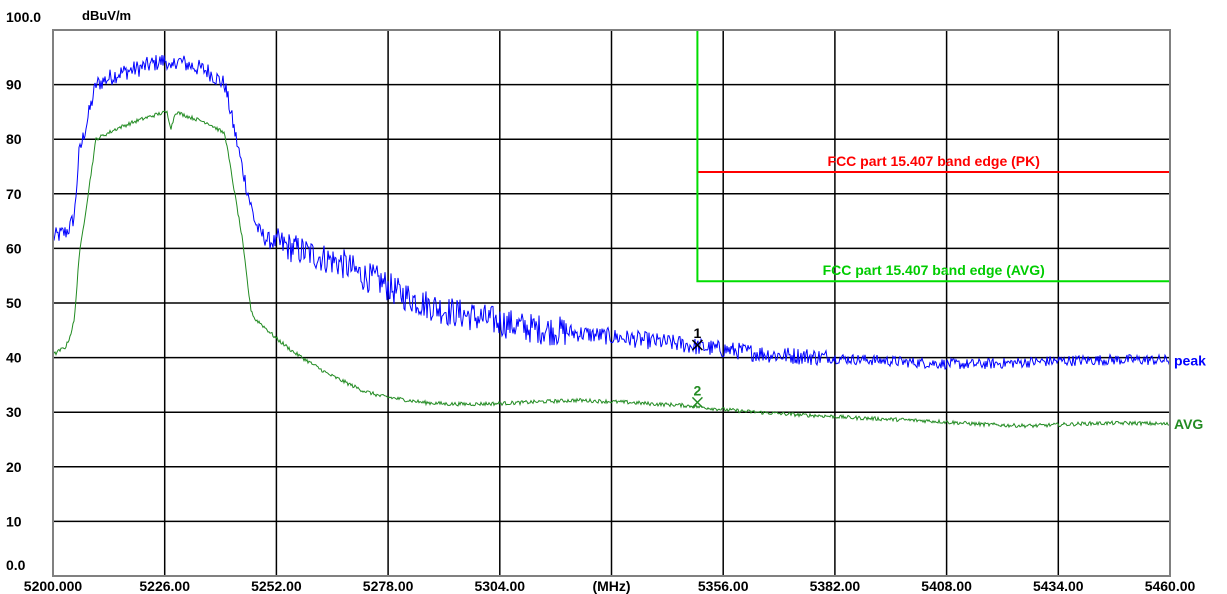 This screenshot has height=594, width=1227. Describe the element at coordinates (276, 586) in the screenshot. I see `x-tick-label: 5252.00` at that location.